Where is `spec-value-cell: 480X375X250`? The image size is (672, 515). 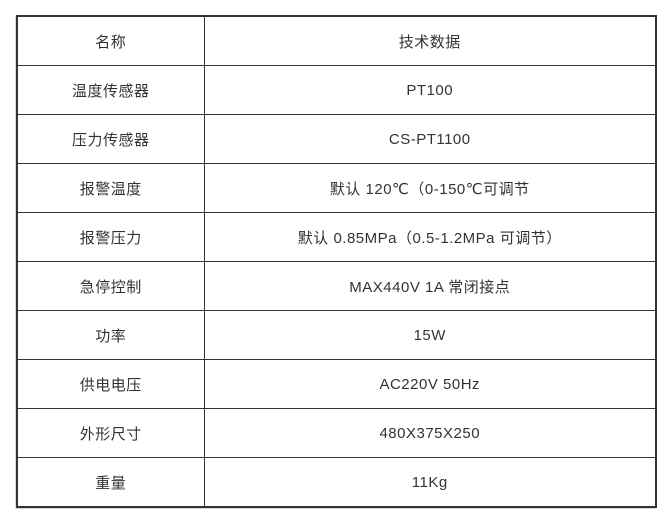 spec-value-cell: 480X375X250 is located at coordinates (430, 433).